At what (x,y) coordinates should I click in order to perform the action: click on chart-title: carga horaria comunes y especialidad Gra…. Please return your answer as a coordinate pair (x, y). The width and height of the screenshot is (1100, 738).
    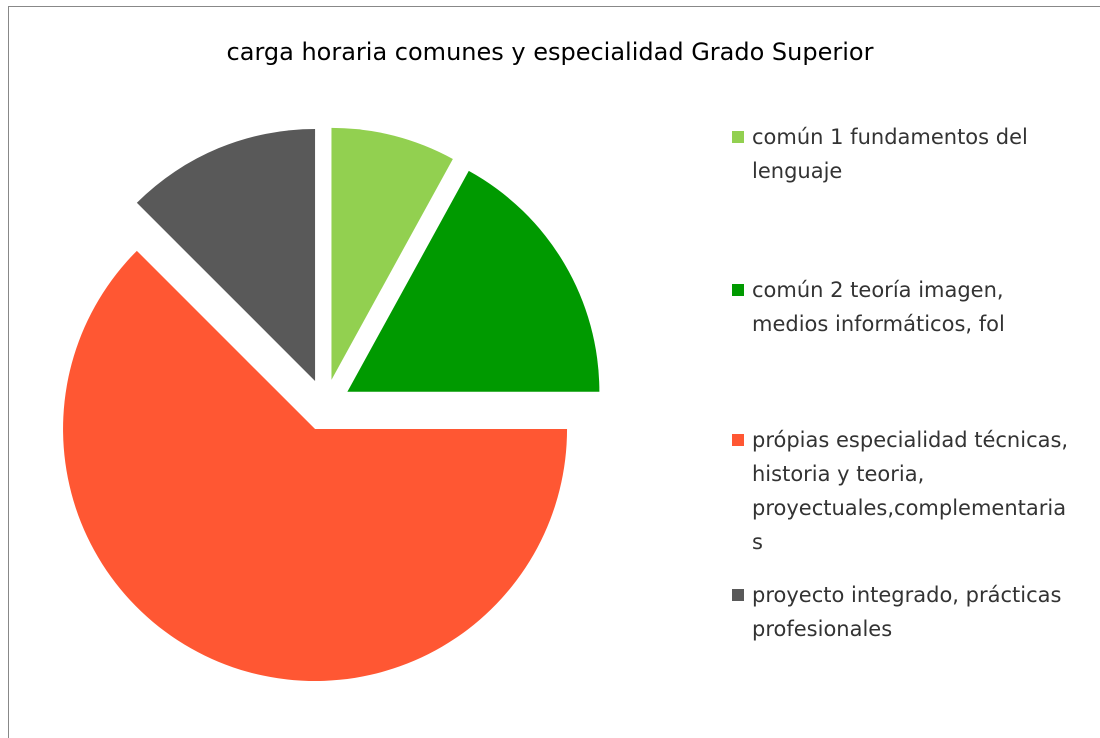
    Looking at the image, I should click on (550, 52).